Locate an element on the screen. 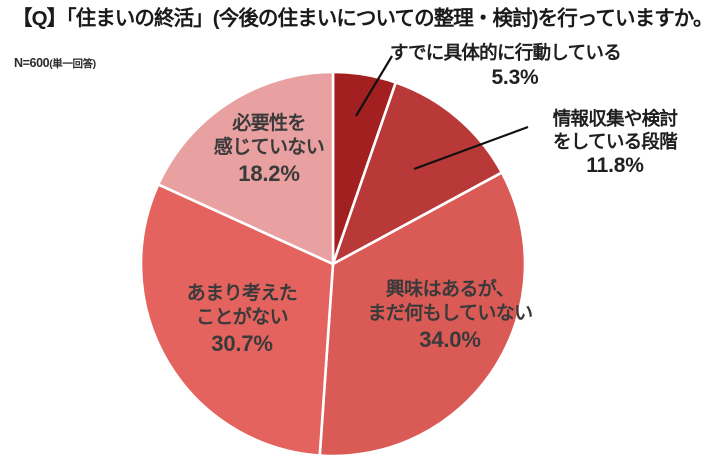  callout-label-gathering-info-line2: をしている段階 is located at coordinates (615, 141).